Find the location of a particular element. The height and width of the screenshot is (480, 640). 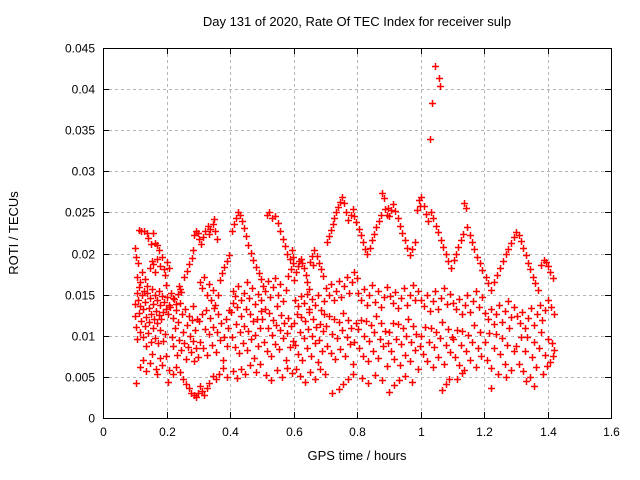

x-axis-label: GPS time / hours is located at coordinates (357, 455).